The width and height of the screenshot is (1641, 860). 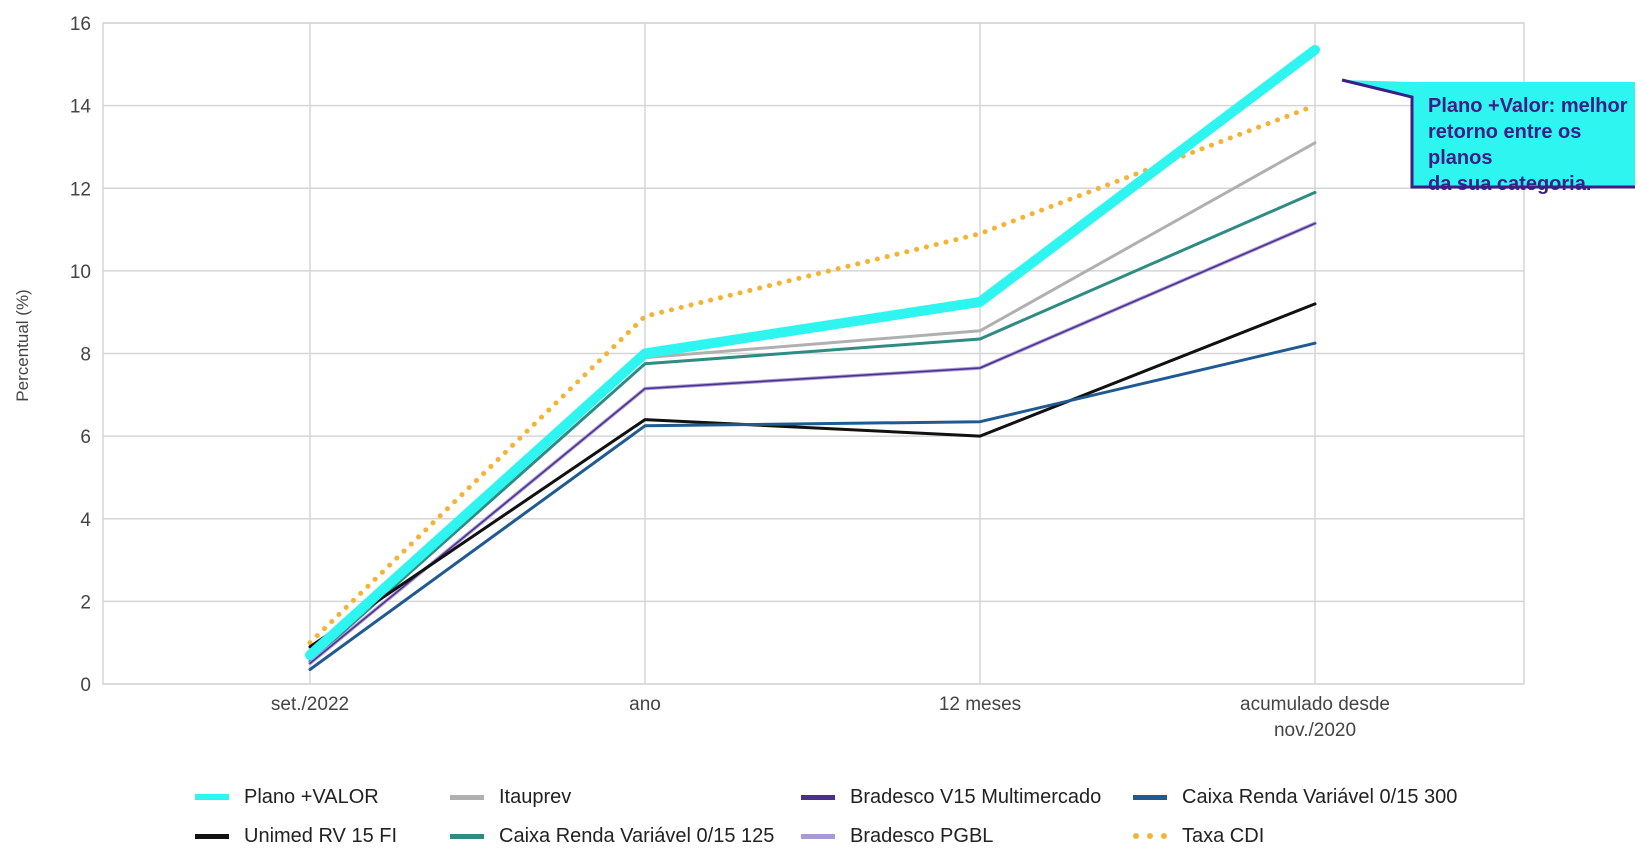 What do you see at coordinates (637, 835) in the screenshot?
I see `legend-label: Caixa Renda Variável 0/15 125` at bounding box center [637, 835].